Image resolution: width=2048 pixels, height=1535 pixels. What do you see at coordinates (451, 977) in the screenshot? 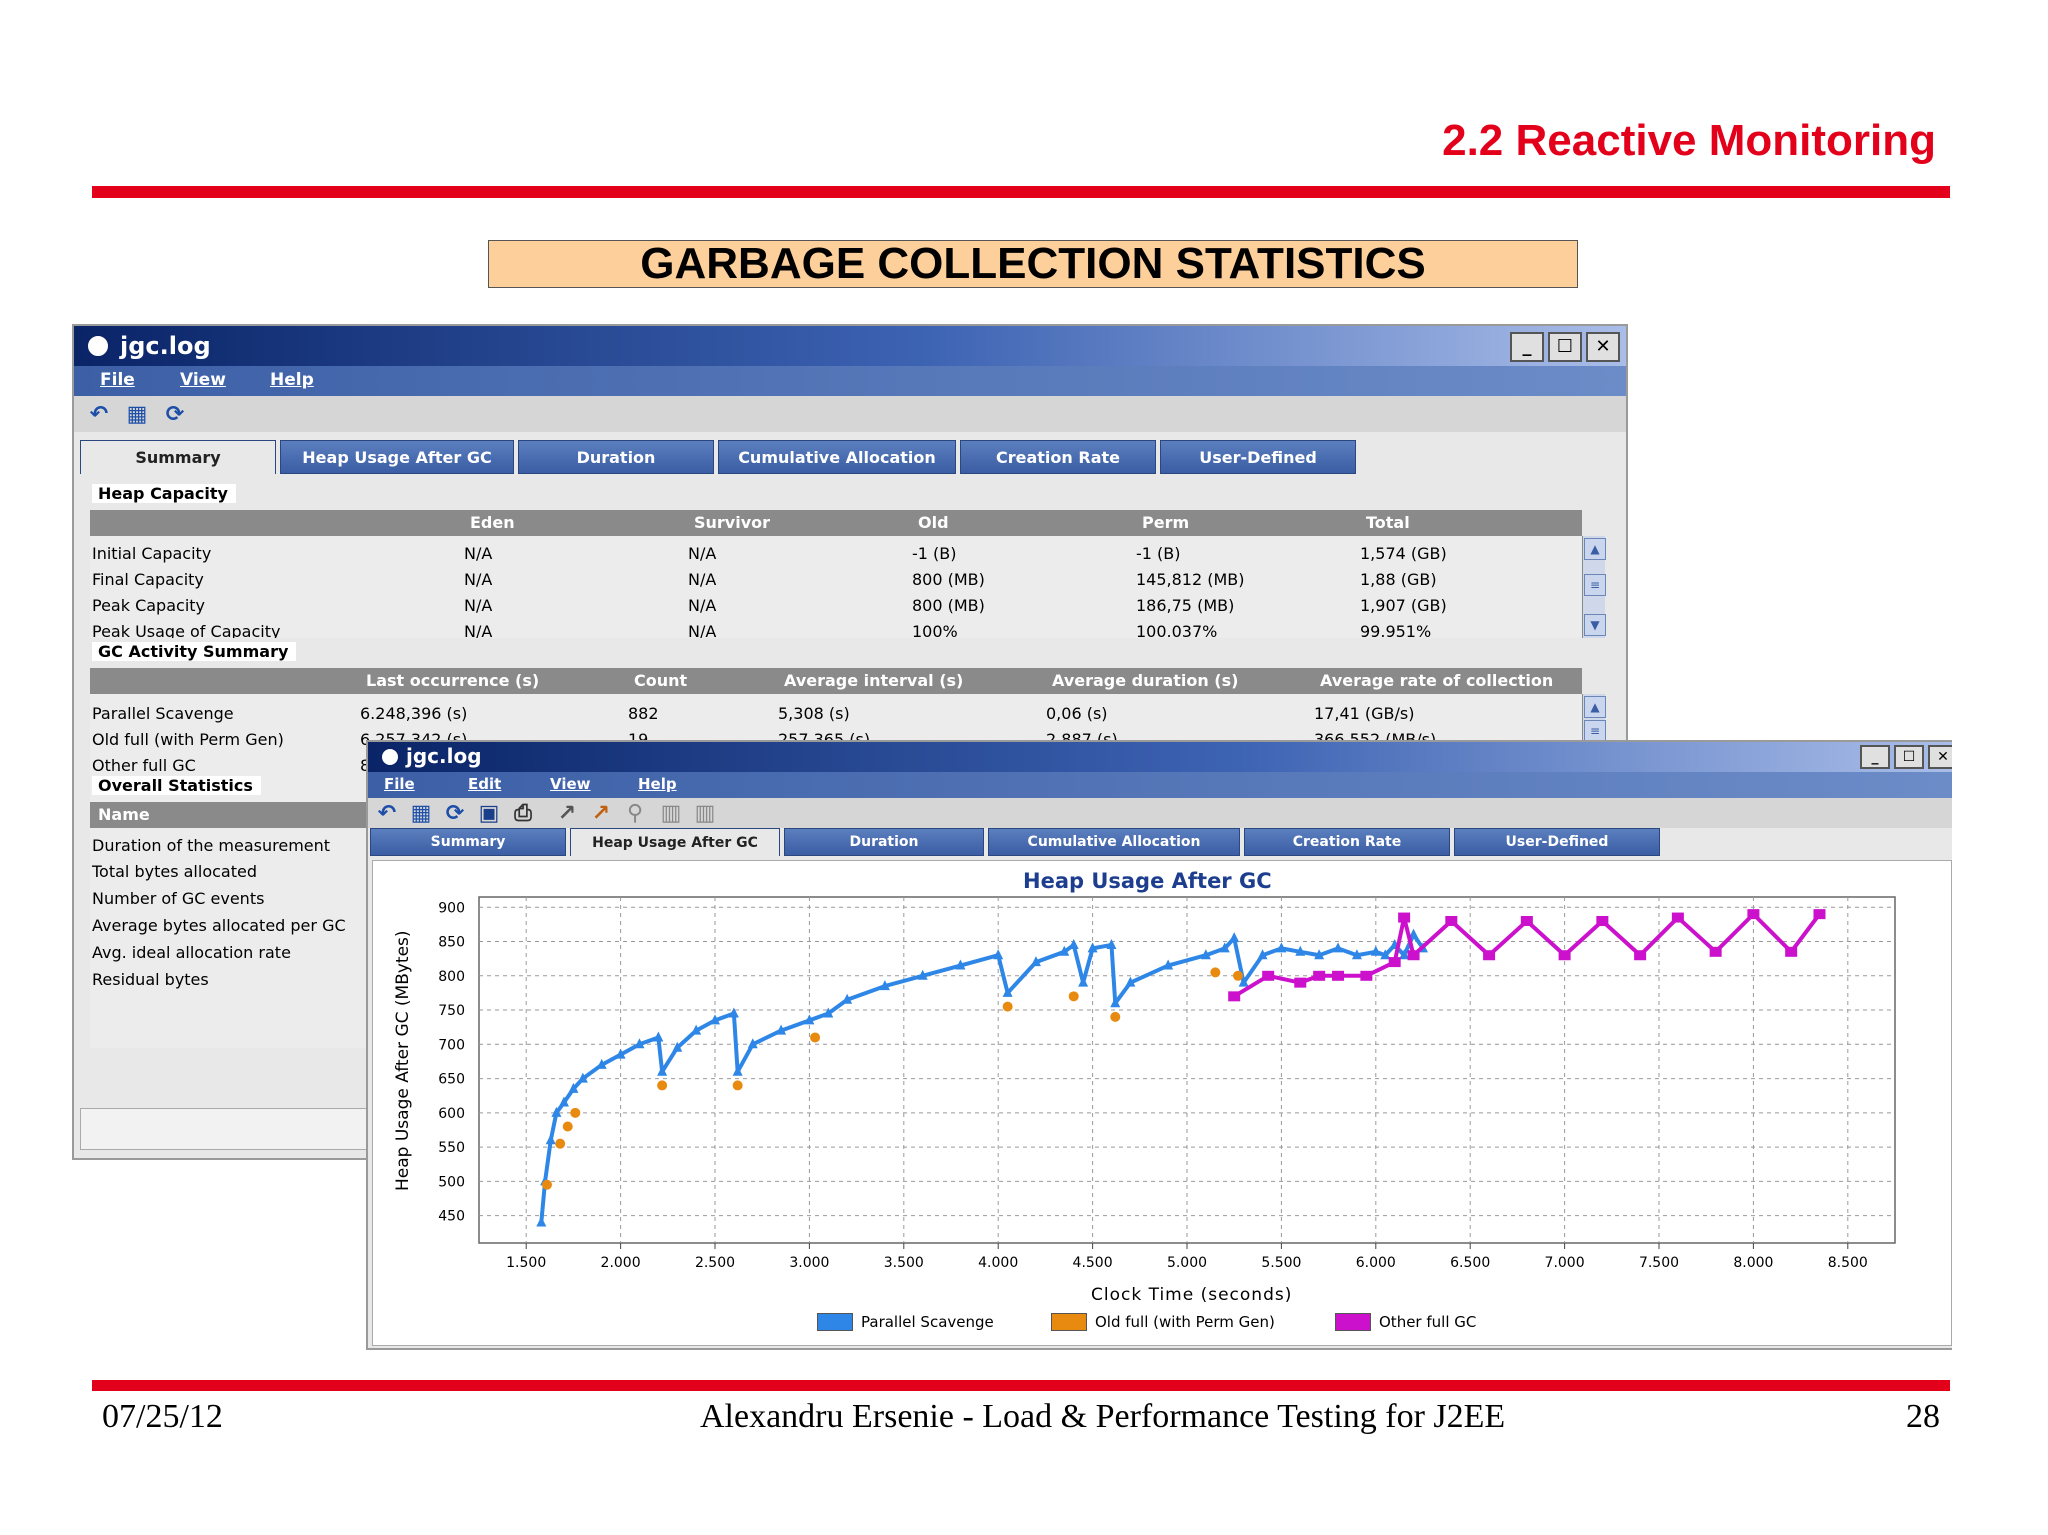
I see `y-tick-label: 800` at bounding box center [451, 977].